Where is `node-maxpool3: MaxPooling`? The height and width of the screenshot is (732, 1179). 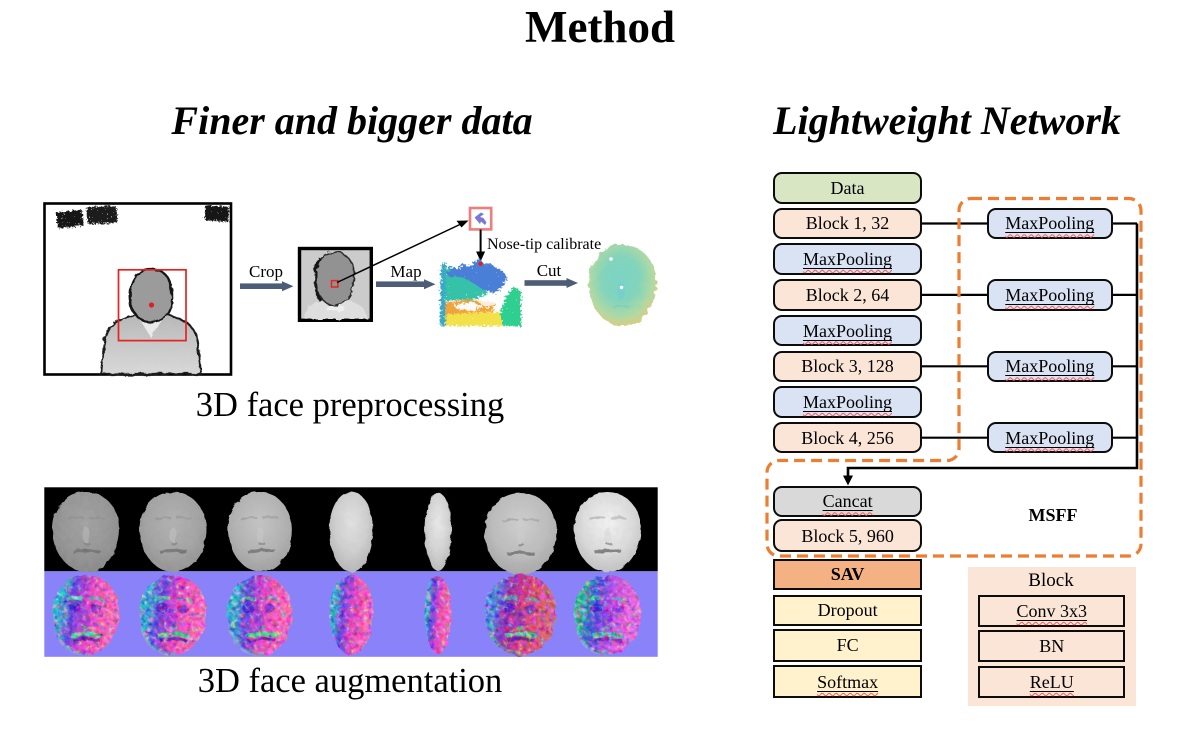 node-maxpool3: MaxPooling is located at coordinates (847, 402).